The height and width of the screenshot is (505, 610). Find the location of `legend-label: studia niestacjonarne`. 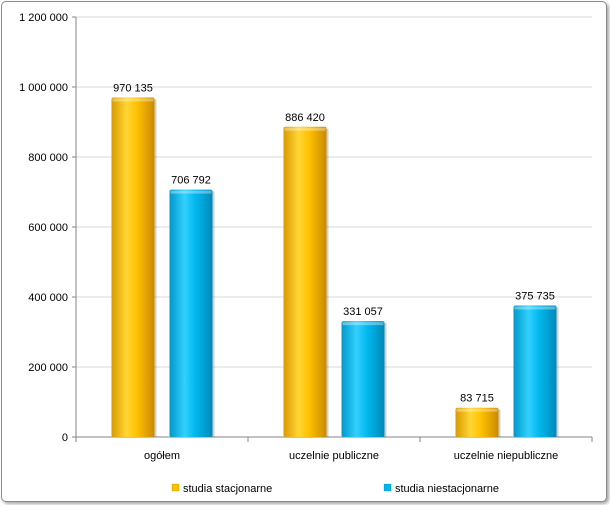

legend-label: studia niestacjonarne is located at coordinates (447, 489).